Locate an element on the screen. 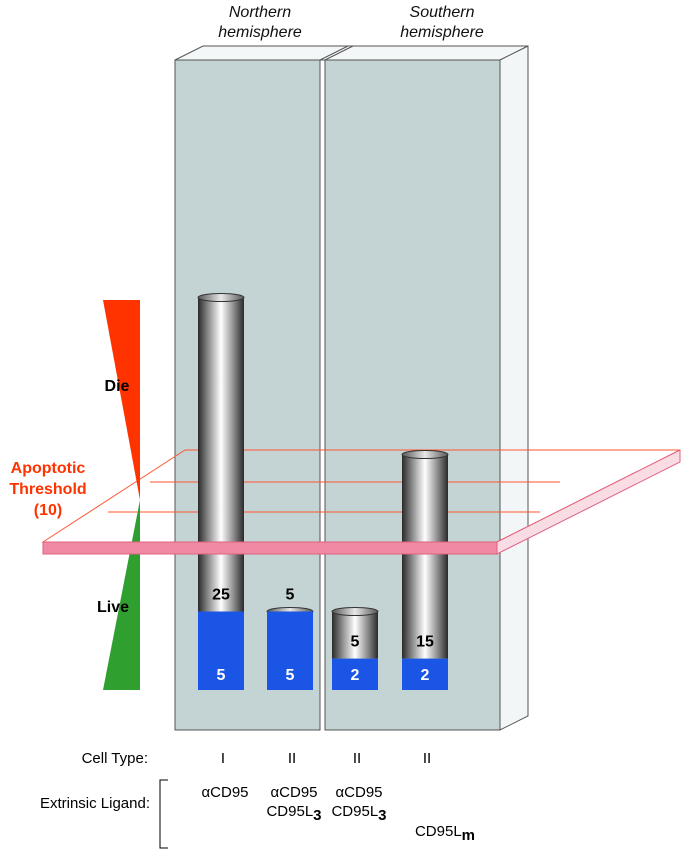 The height and width of the screenshot is (853, 682). ligand-3-2: CD95L3 is located at coordinates (358, 813).